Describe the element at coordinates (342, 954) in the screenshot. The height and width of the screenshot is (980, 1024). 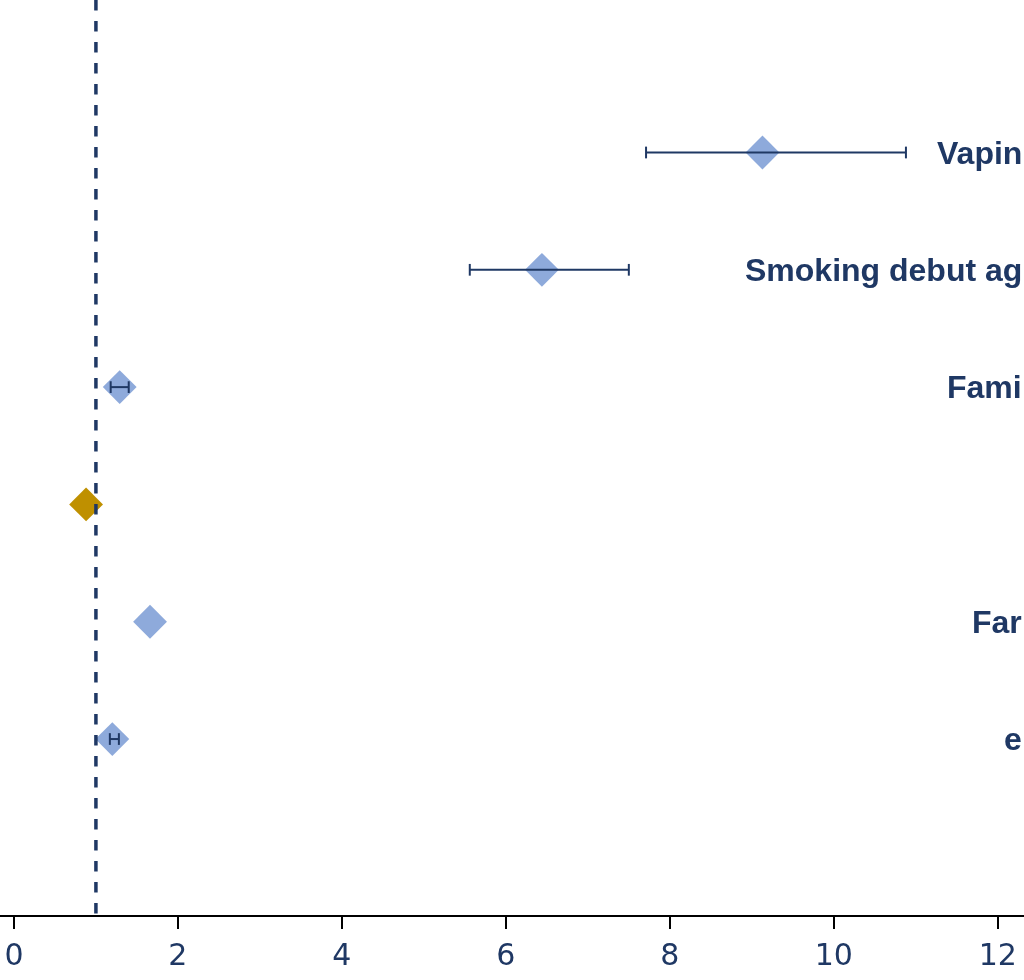
I see `x-tick-label: 4` at that location.